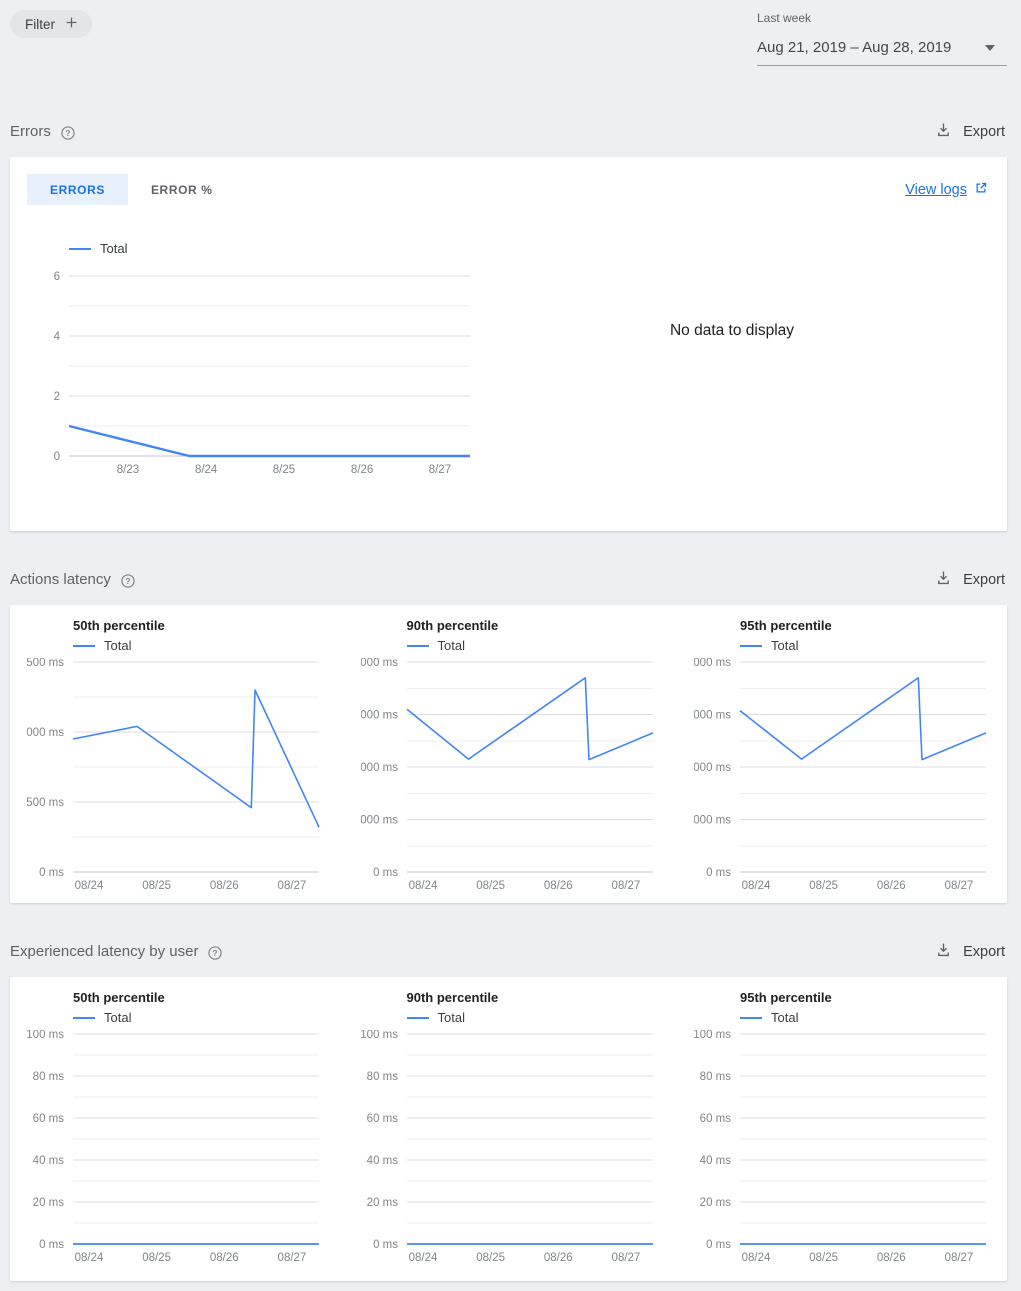  Describe the element at coordinates (104, 951) in the screenshot. I see `user-latency-title: Experienced latency by user` at that location.